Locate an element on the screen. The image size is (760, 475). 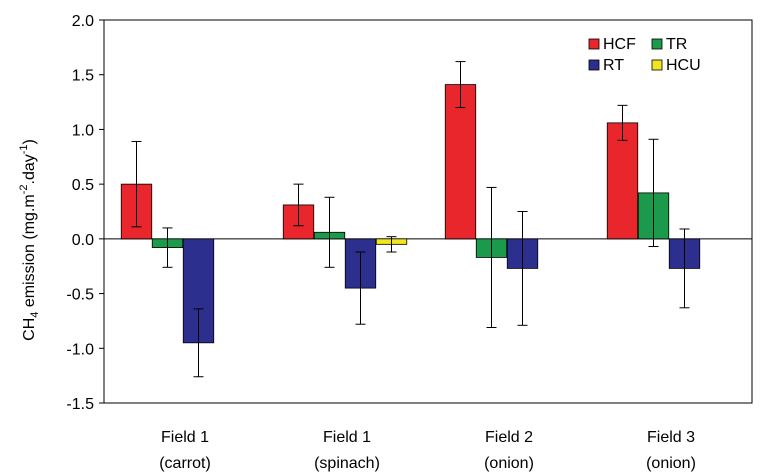
y-label-sub: 4 is located at coordinates (35, 315).